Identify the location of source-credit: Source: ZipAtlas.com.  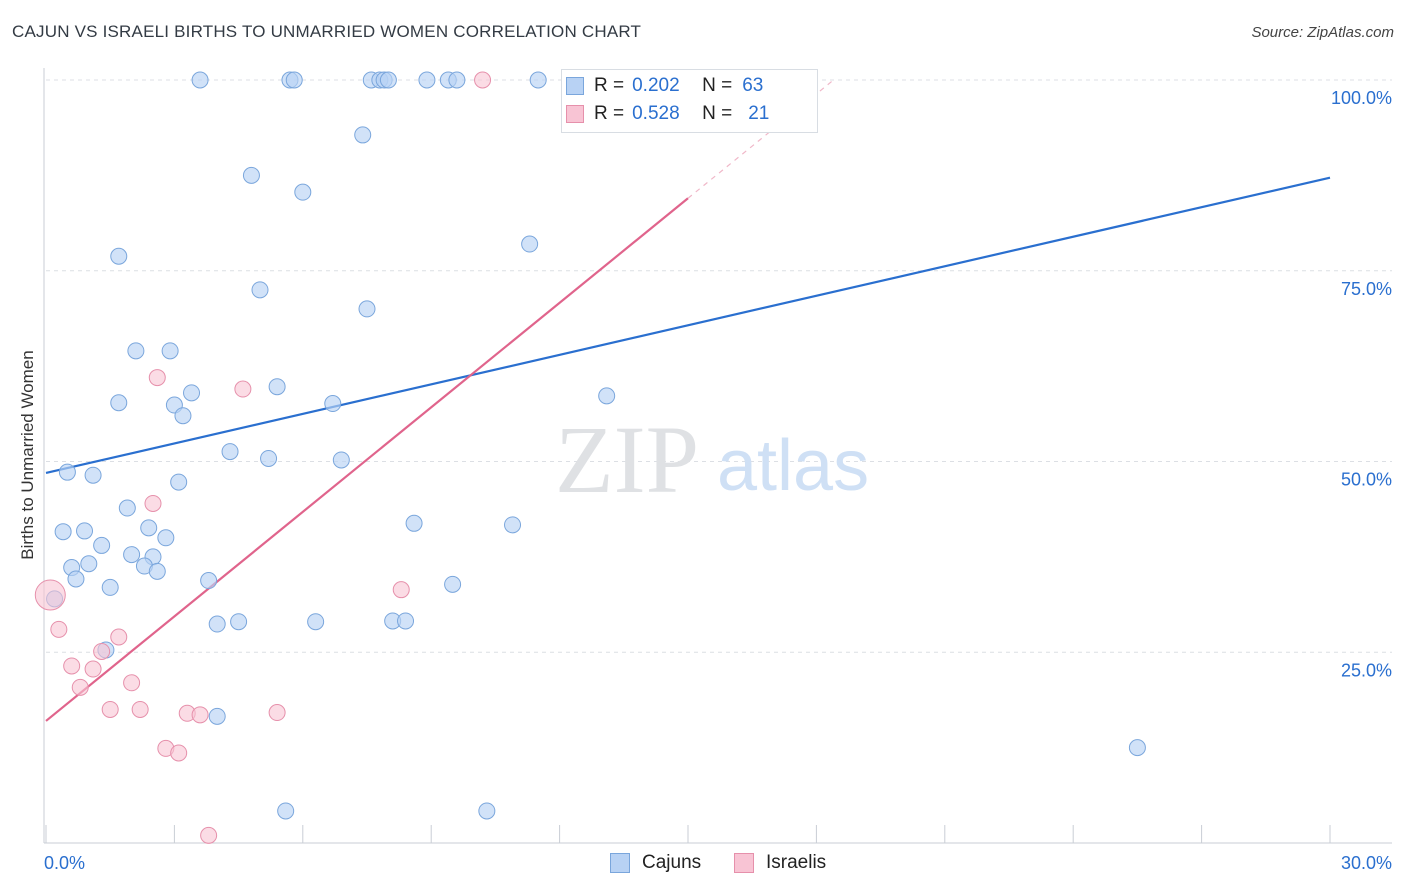
(1322, 32).